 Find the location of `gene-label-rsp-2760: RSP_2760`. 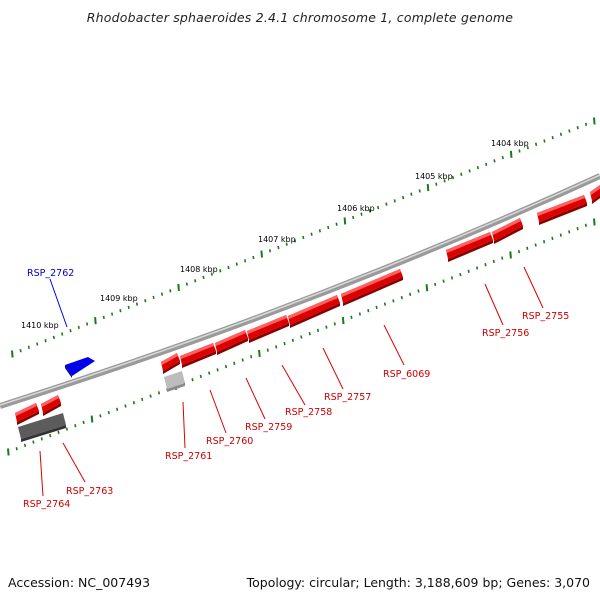

gene-label-rsp-2760: RSP_2760 is located at coordinates (229, 441).